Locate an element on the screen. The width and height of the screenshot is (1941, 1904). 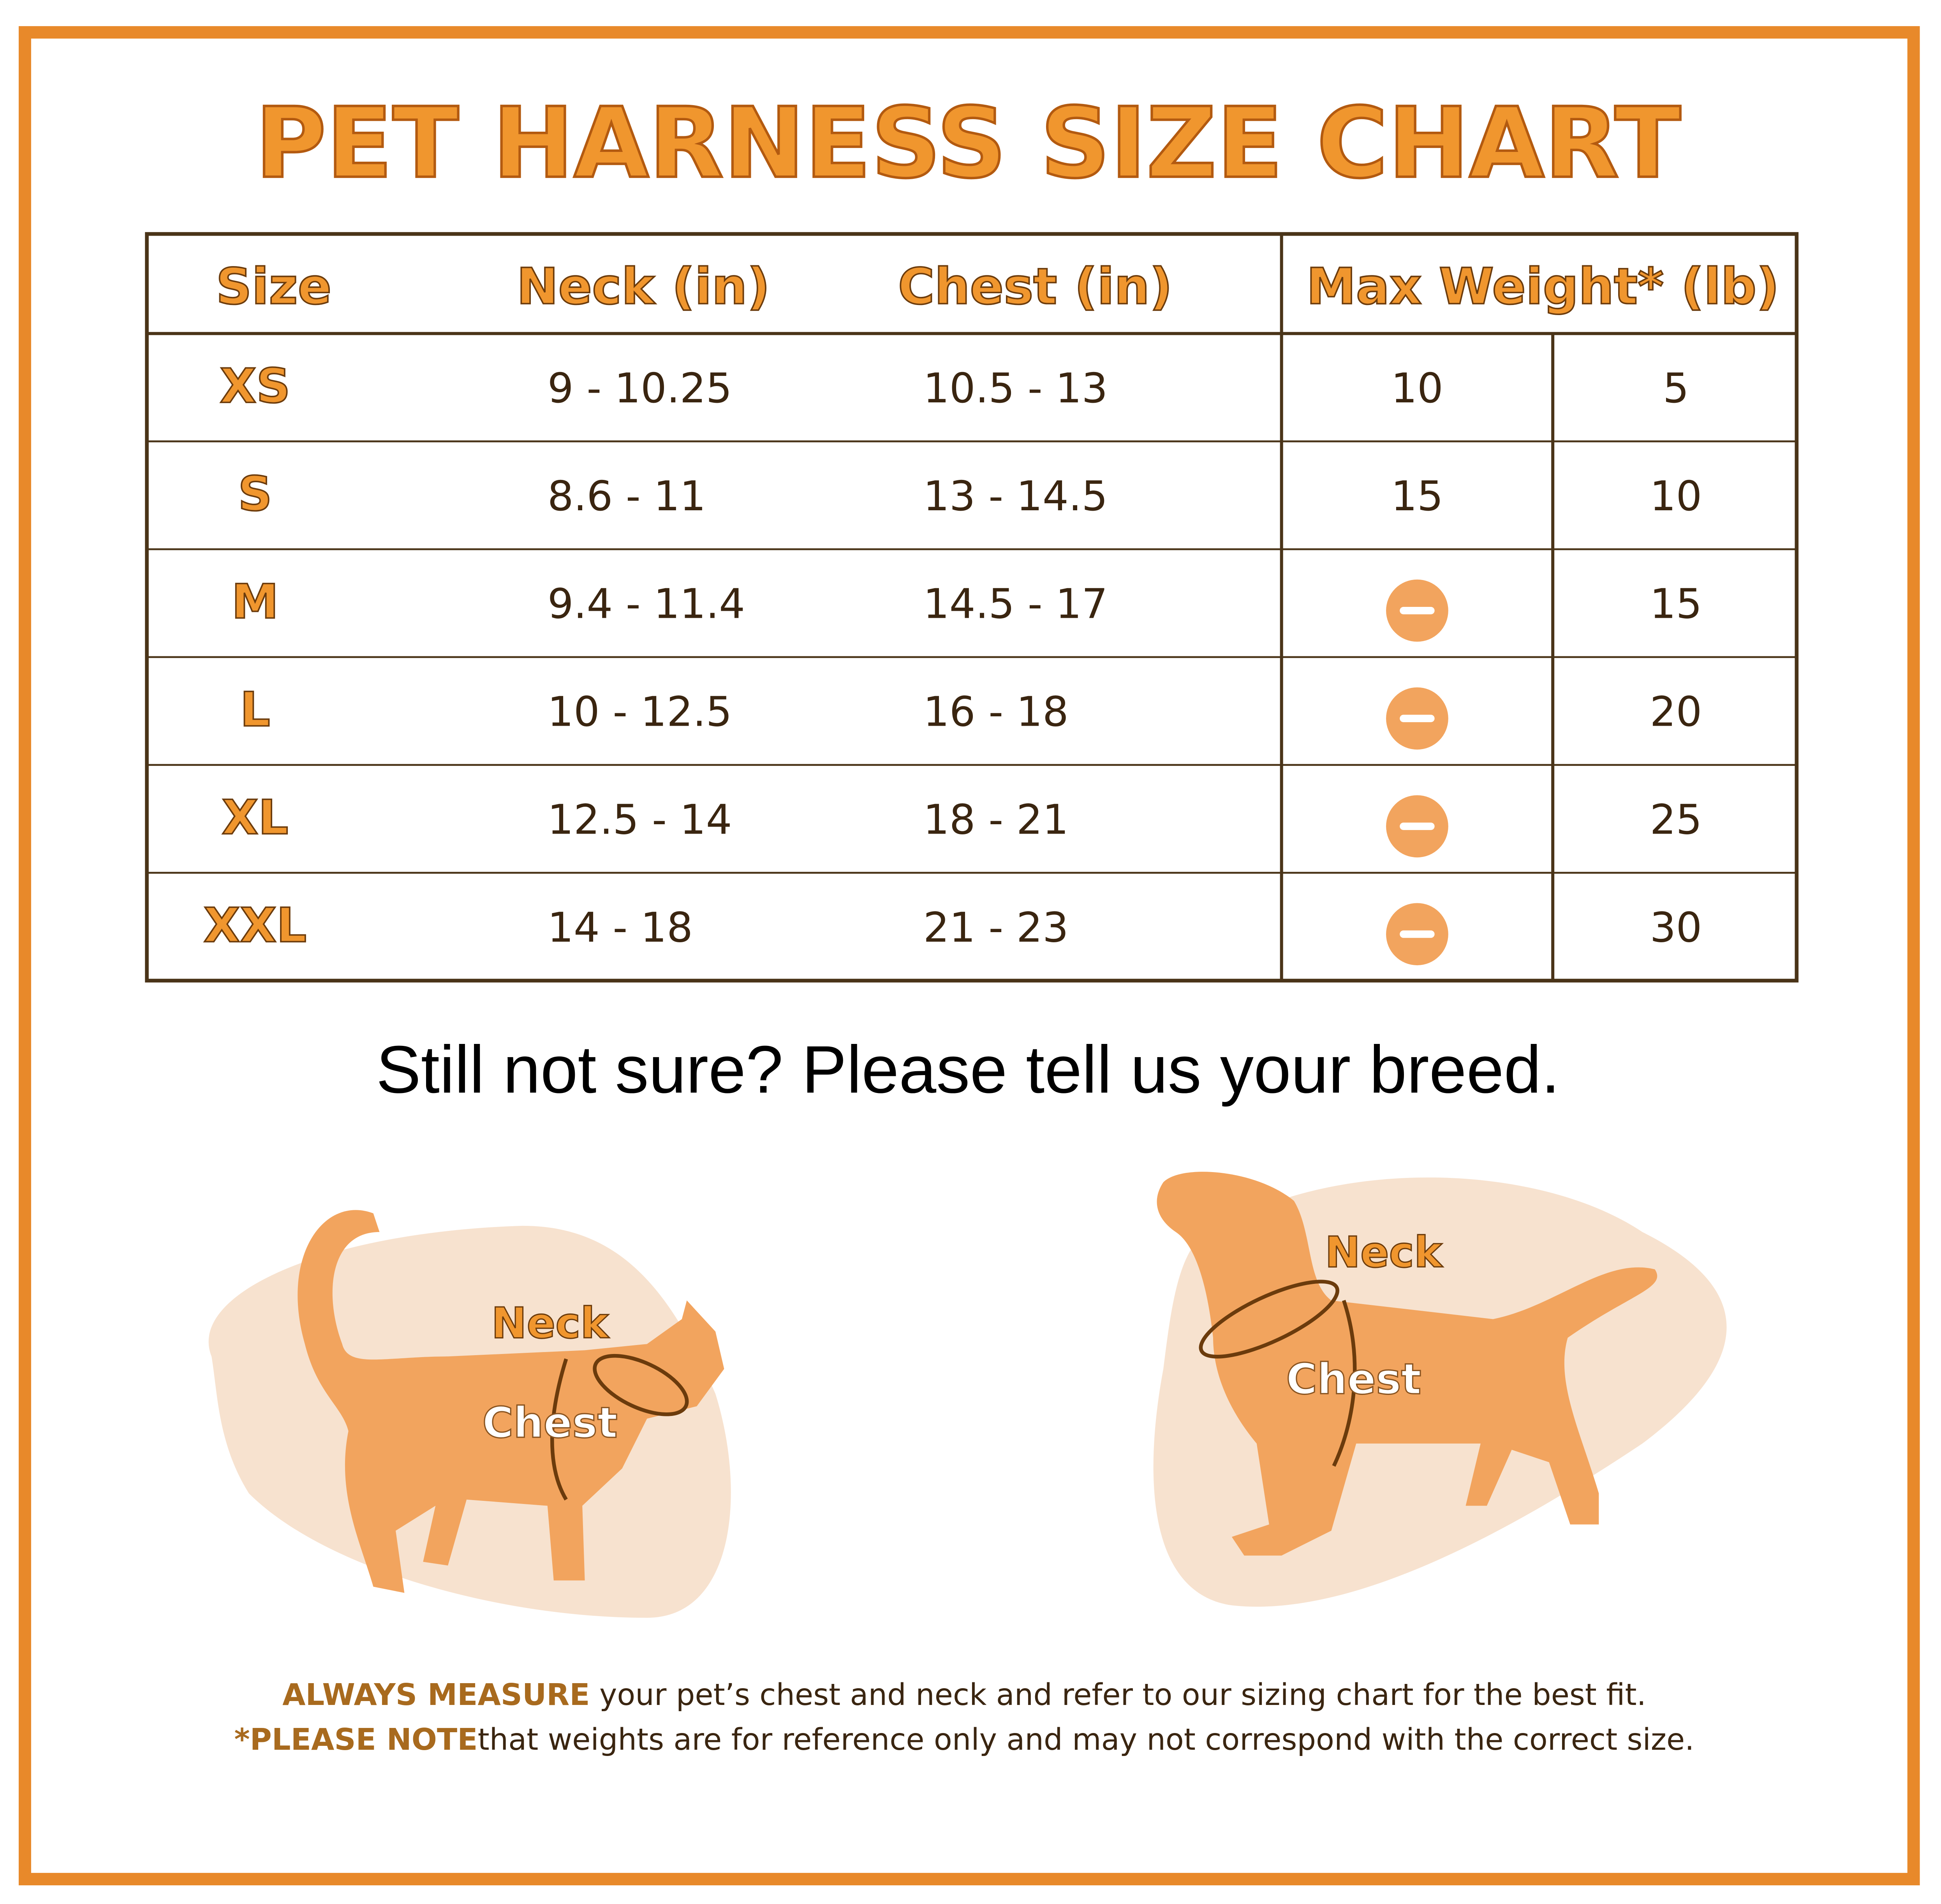
cat-neck-label: Neck is located at coordinates (550, 1323).